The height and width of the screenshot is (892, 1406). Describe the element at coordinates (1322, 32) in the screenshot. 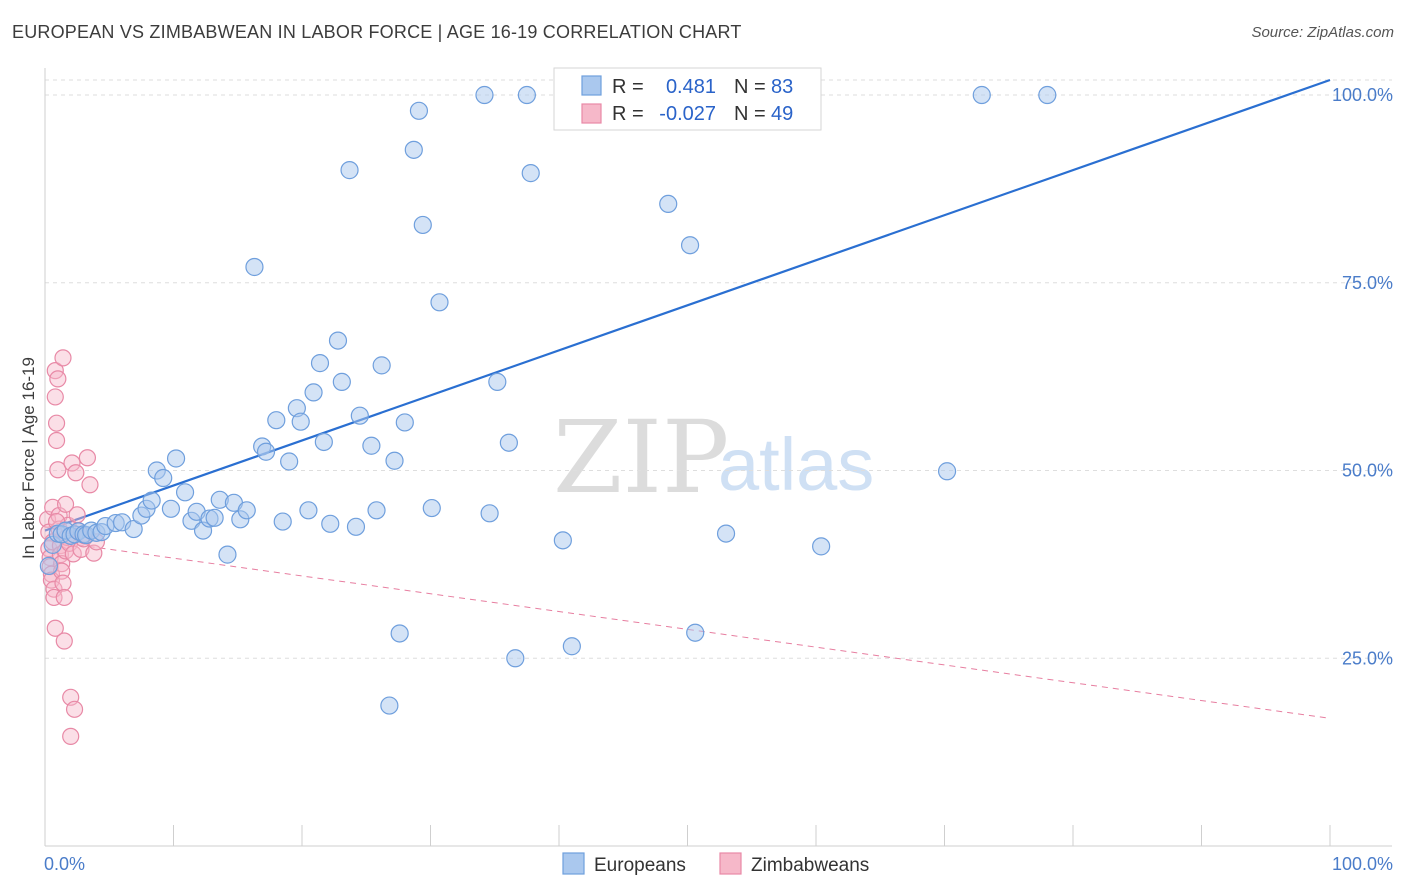

I see `chart-source: Source: ZipAtlas.com` at that location.